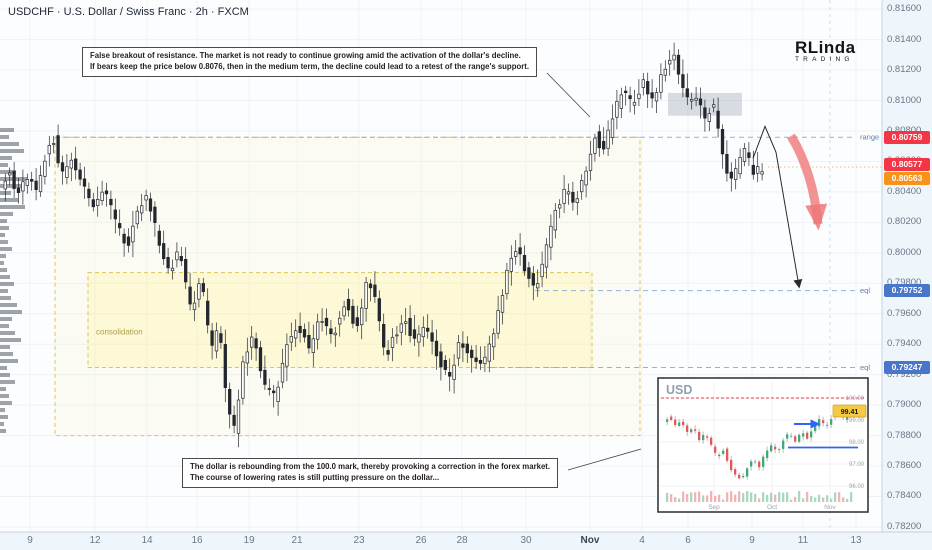 This screenshot has width=932, height=550. What do you see at coordinates (777, 207) in the screenshot?
I see `projection-path` at bounding box center [777, 207].